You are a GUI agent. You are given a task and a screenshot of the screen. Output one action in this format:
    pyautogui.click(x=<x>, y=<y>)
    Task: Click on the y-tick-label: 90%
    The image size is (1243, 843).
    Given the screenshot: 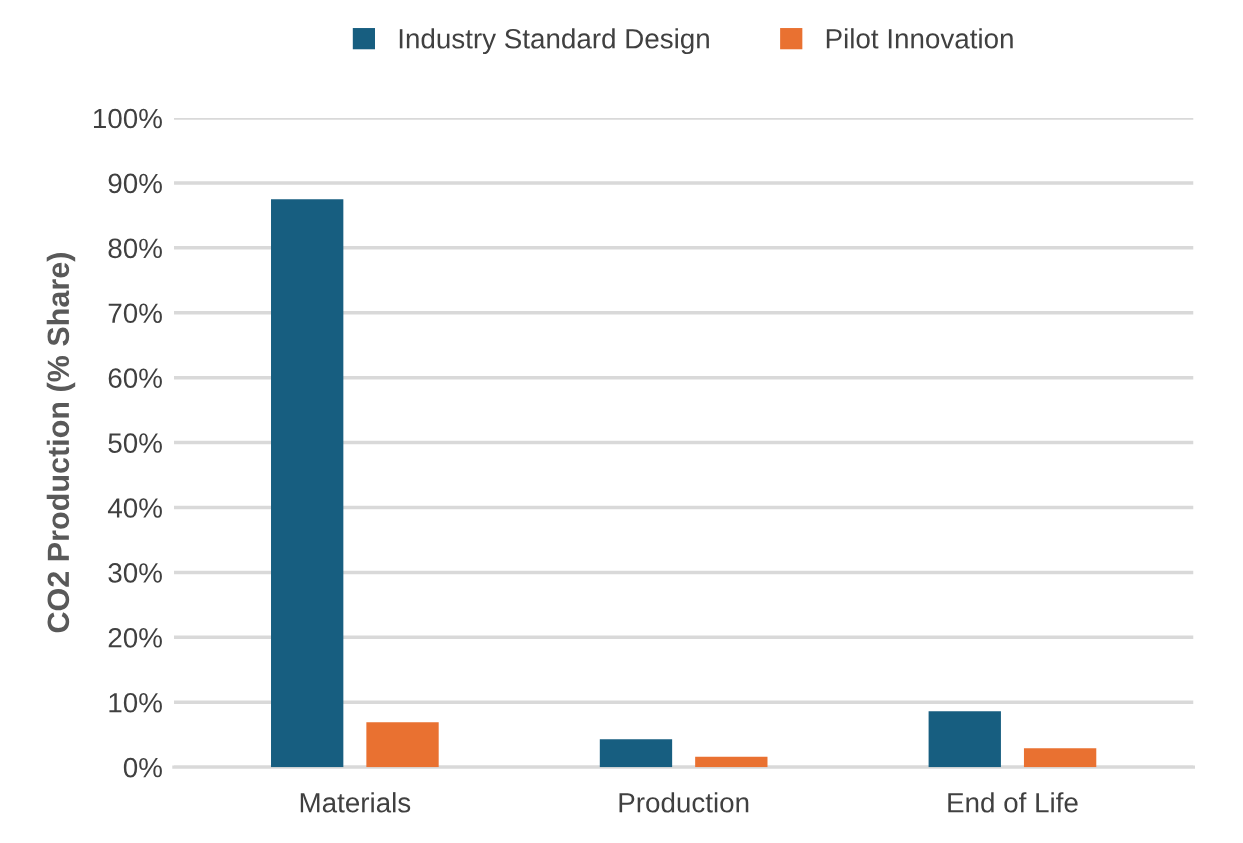 What is the action you would take?
    pyautogui.click(x=135, y=183)
    